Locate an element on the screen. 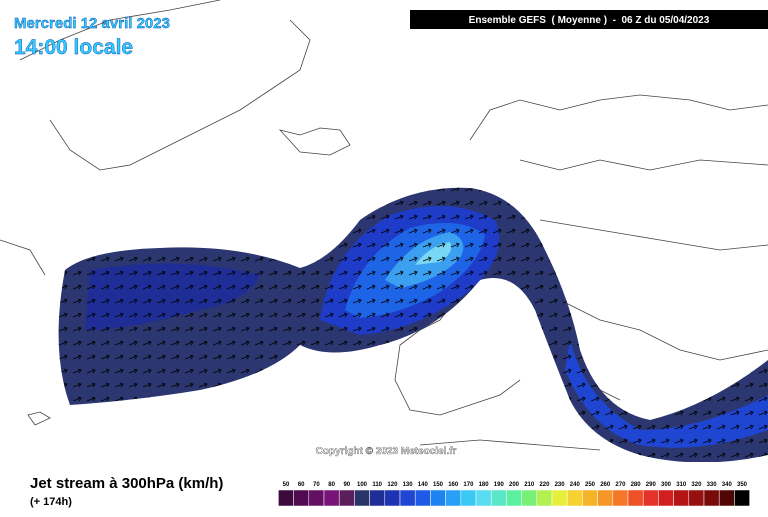  legend-label: 170 is located at coordinates (468, 485).